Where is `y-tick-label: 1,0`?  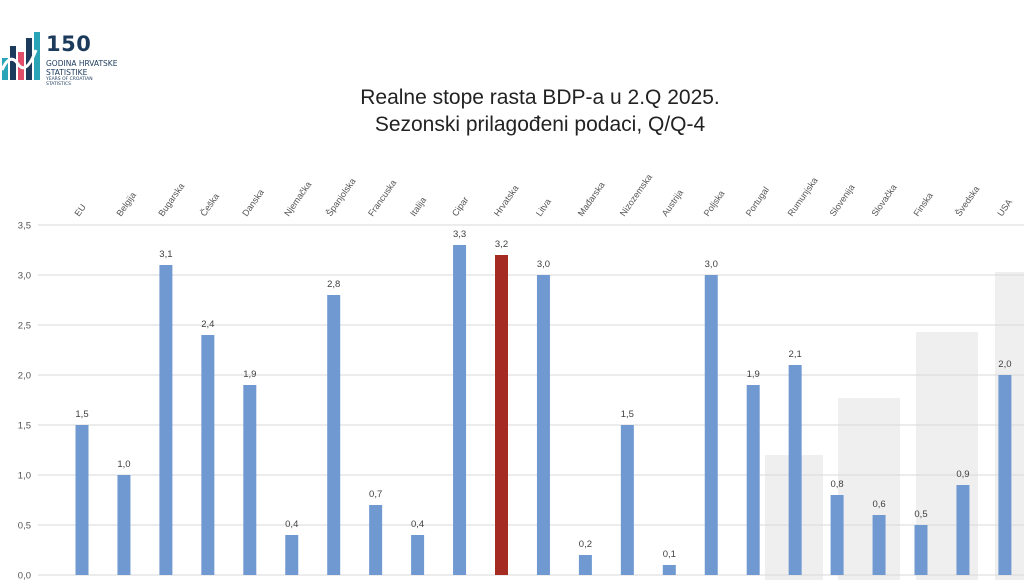
y-tick-label: 1,0 is located at coordinates (24, 476).